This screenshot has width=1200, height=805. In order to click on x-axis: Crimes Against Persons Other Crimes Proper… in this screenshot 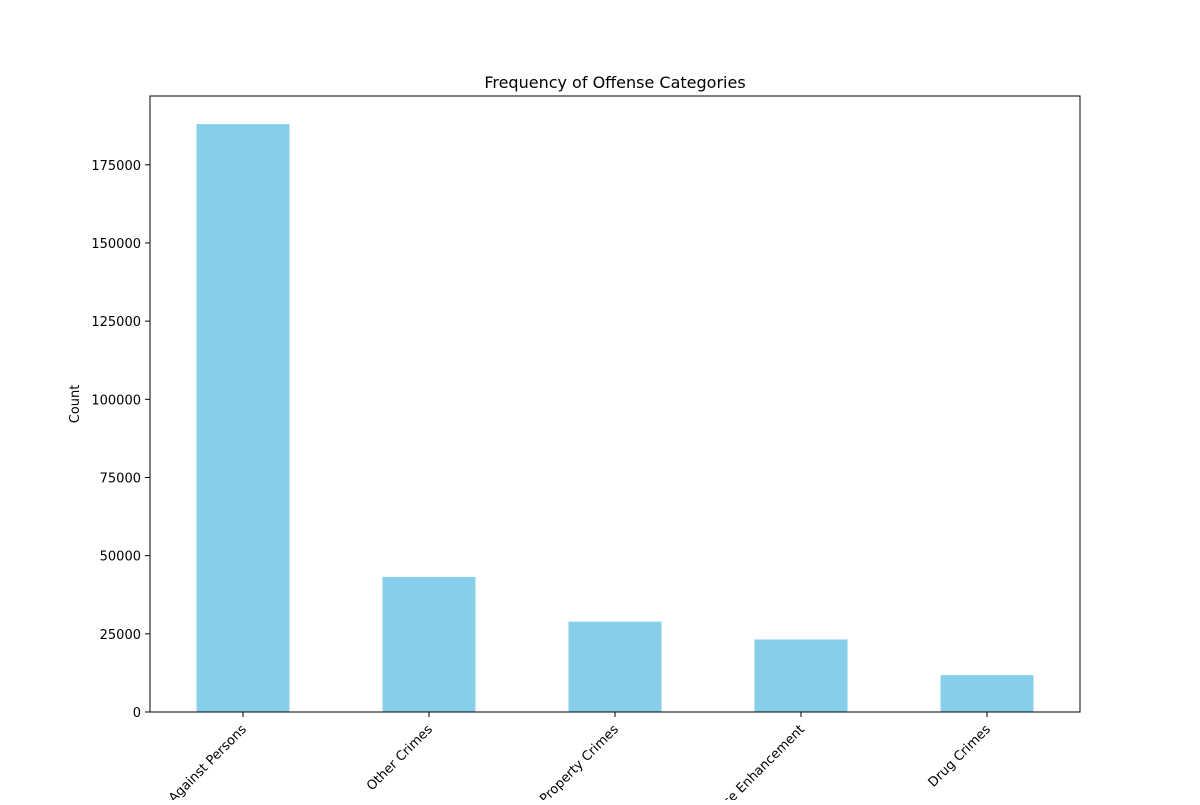, I will do `click(562, 758)`.